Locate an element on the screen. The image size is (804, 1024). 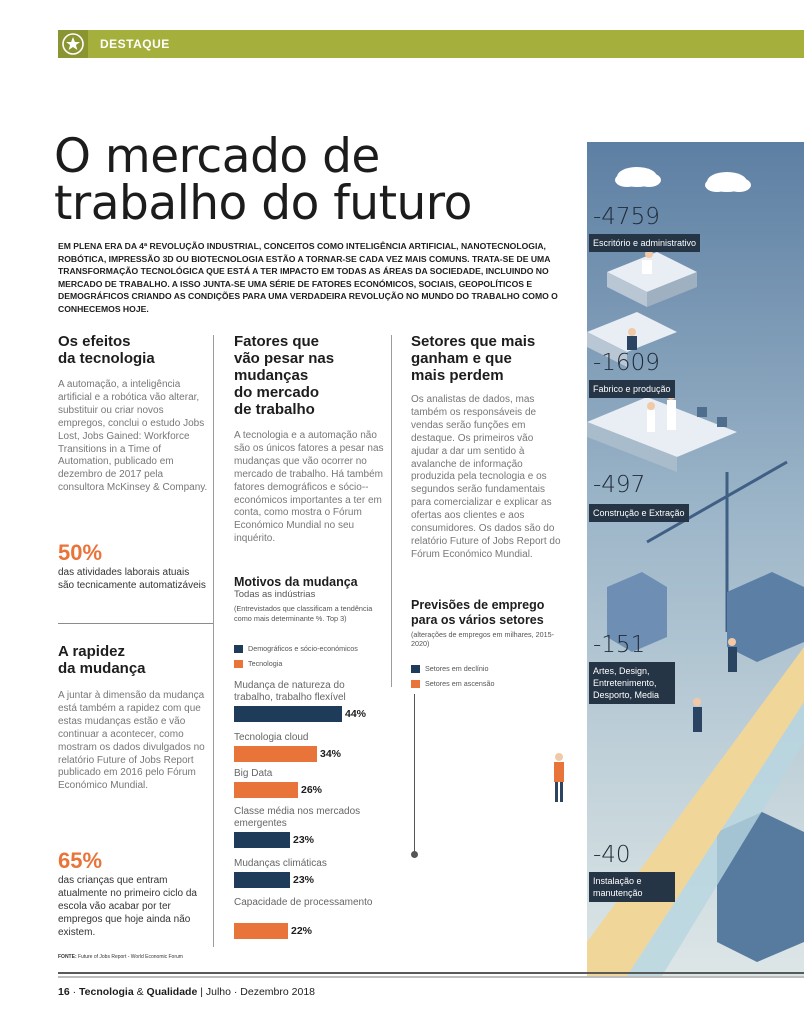
sector-label: Escritório e administrativo is located at coordinates (645, 243).